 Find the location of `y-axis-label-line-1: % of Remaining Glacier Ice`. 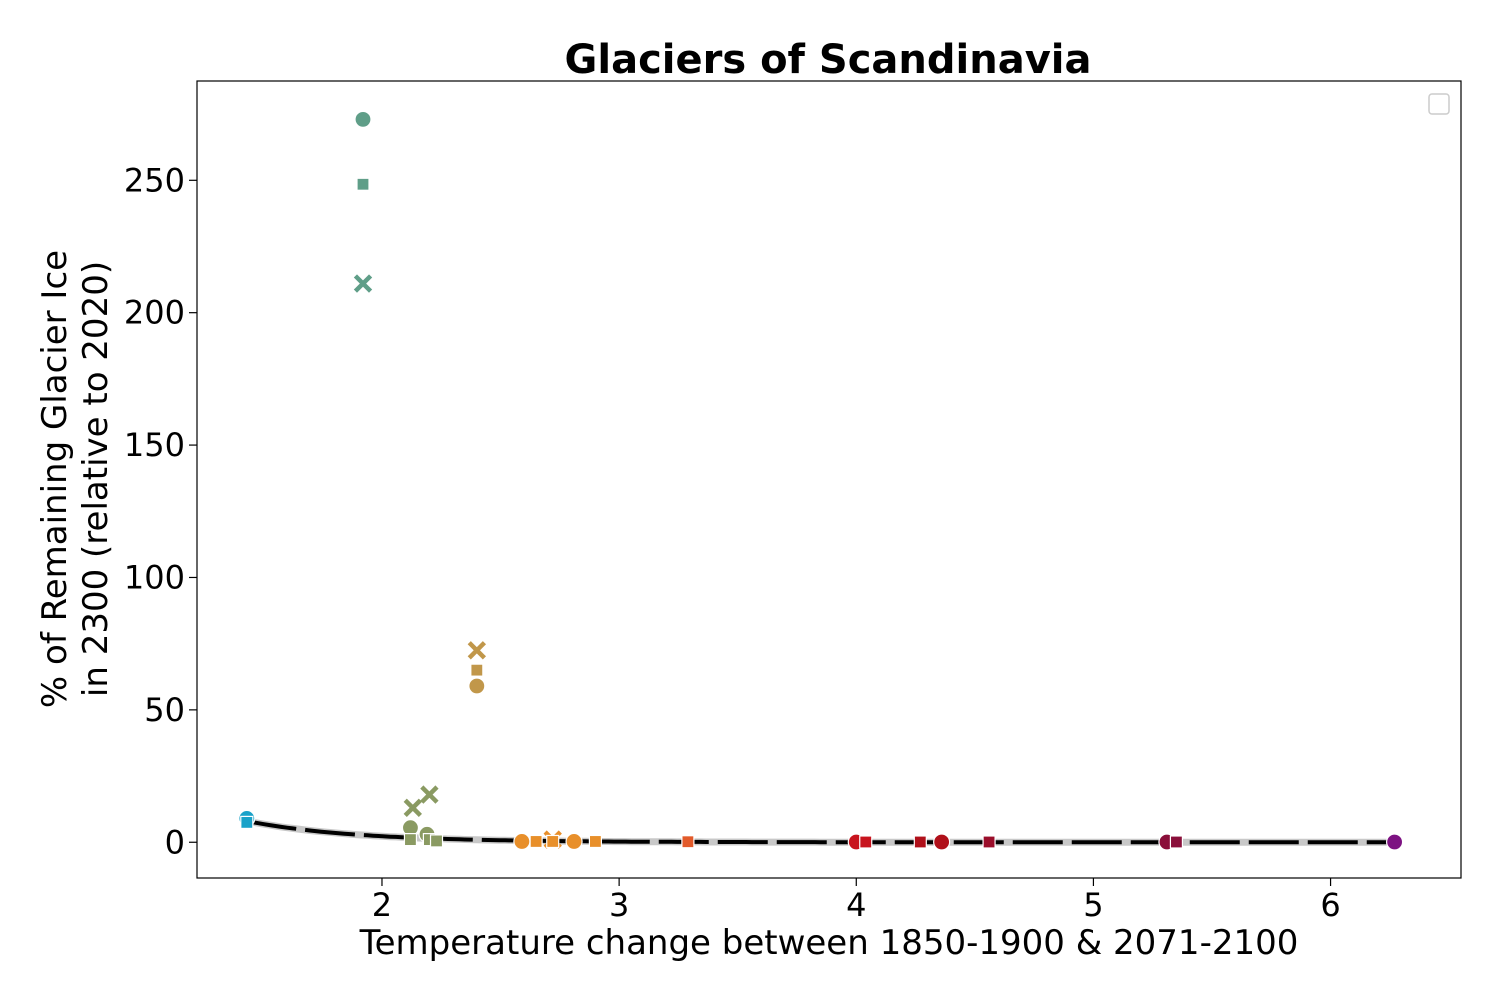

y-axis-label-line-1: % of Remaining Glacier Ice is located at coordinates (55, 479).